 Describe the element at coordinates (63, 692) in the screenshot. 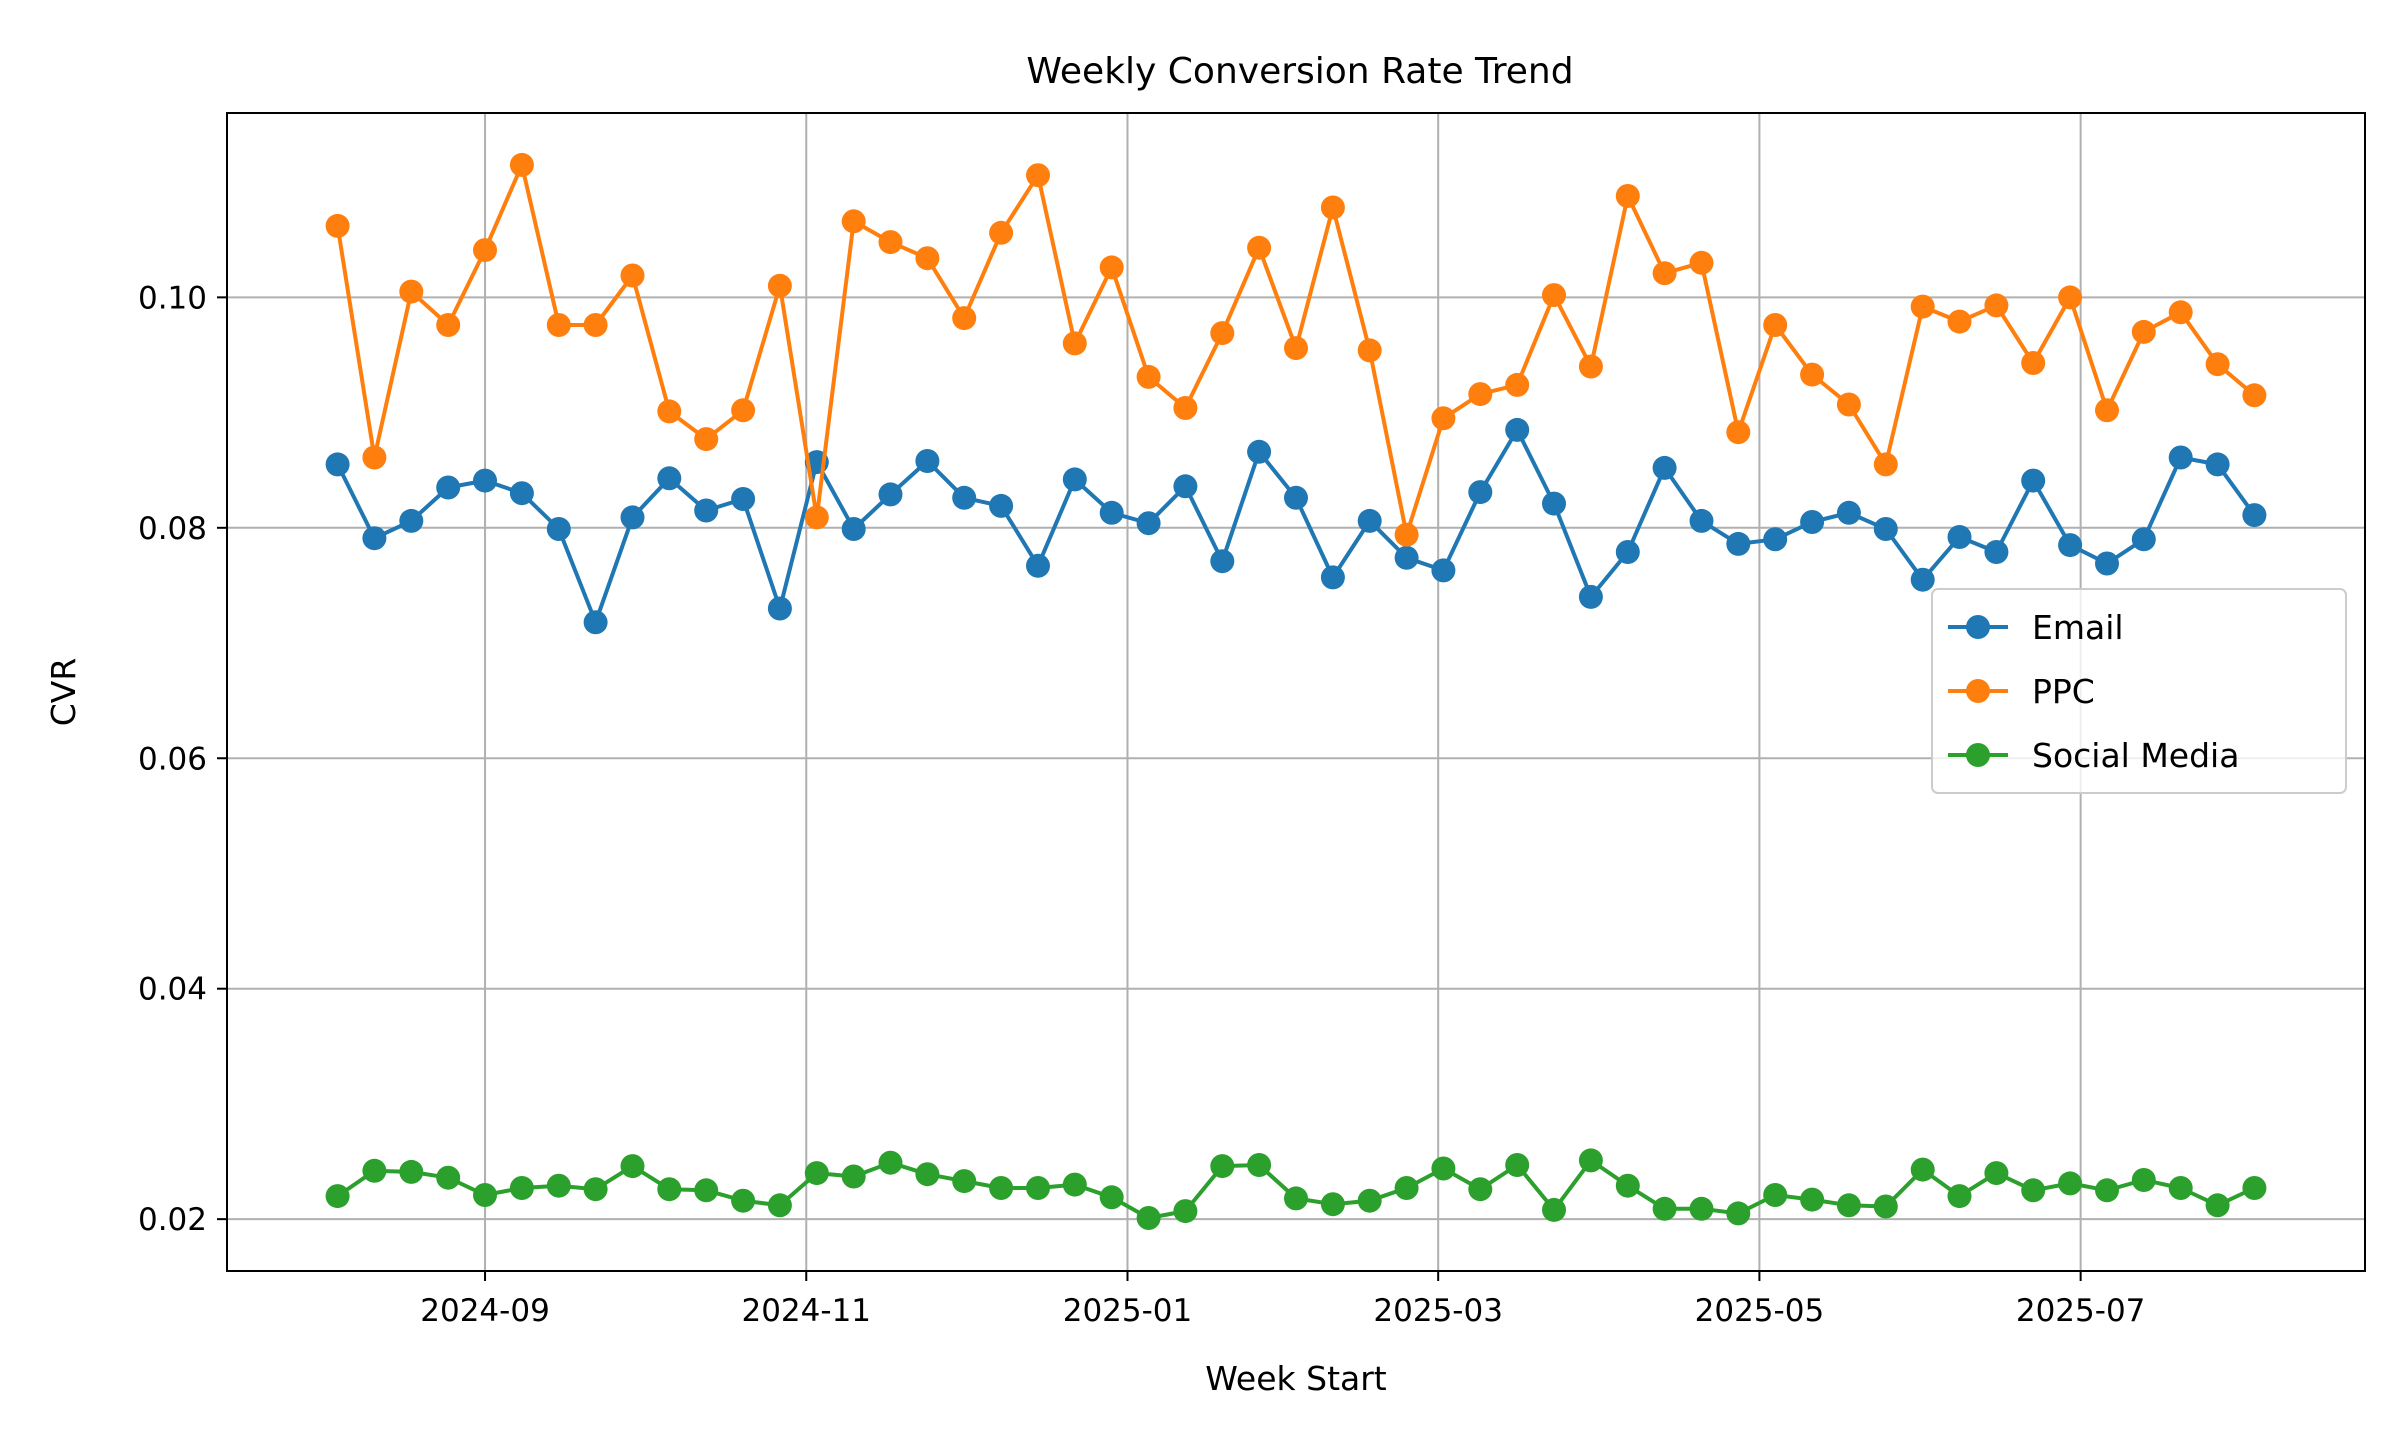

I see `y-axis-label: CVR` at that location.